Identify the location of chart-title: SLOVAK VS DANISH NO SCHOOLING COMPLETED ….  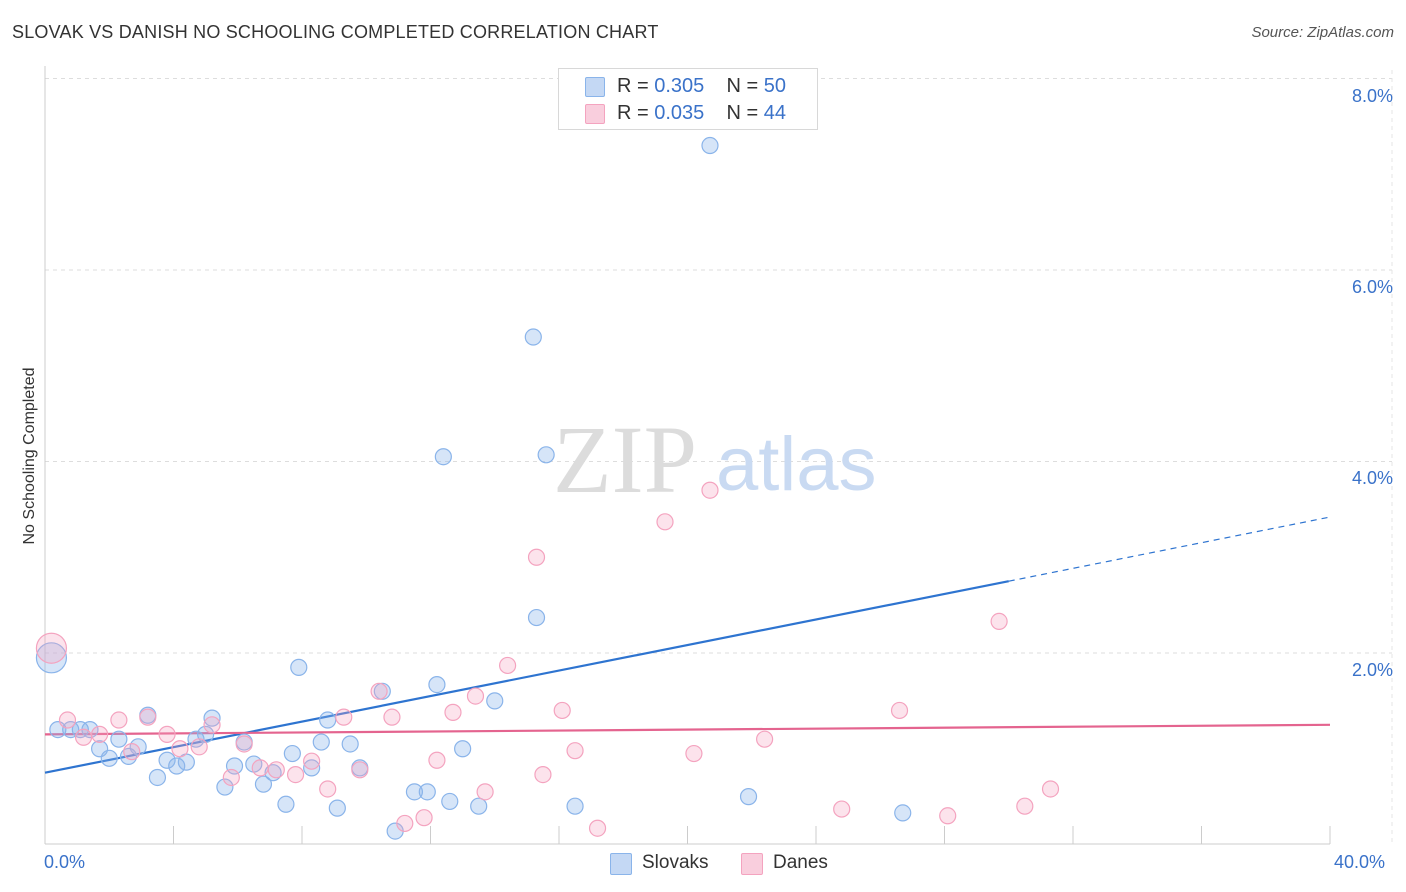
(335, 32).